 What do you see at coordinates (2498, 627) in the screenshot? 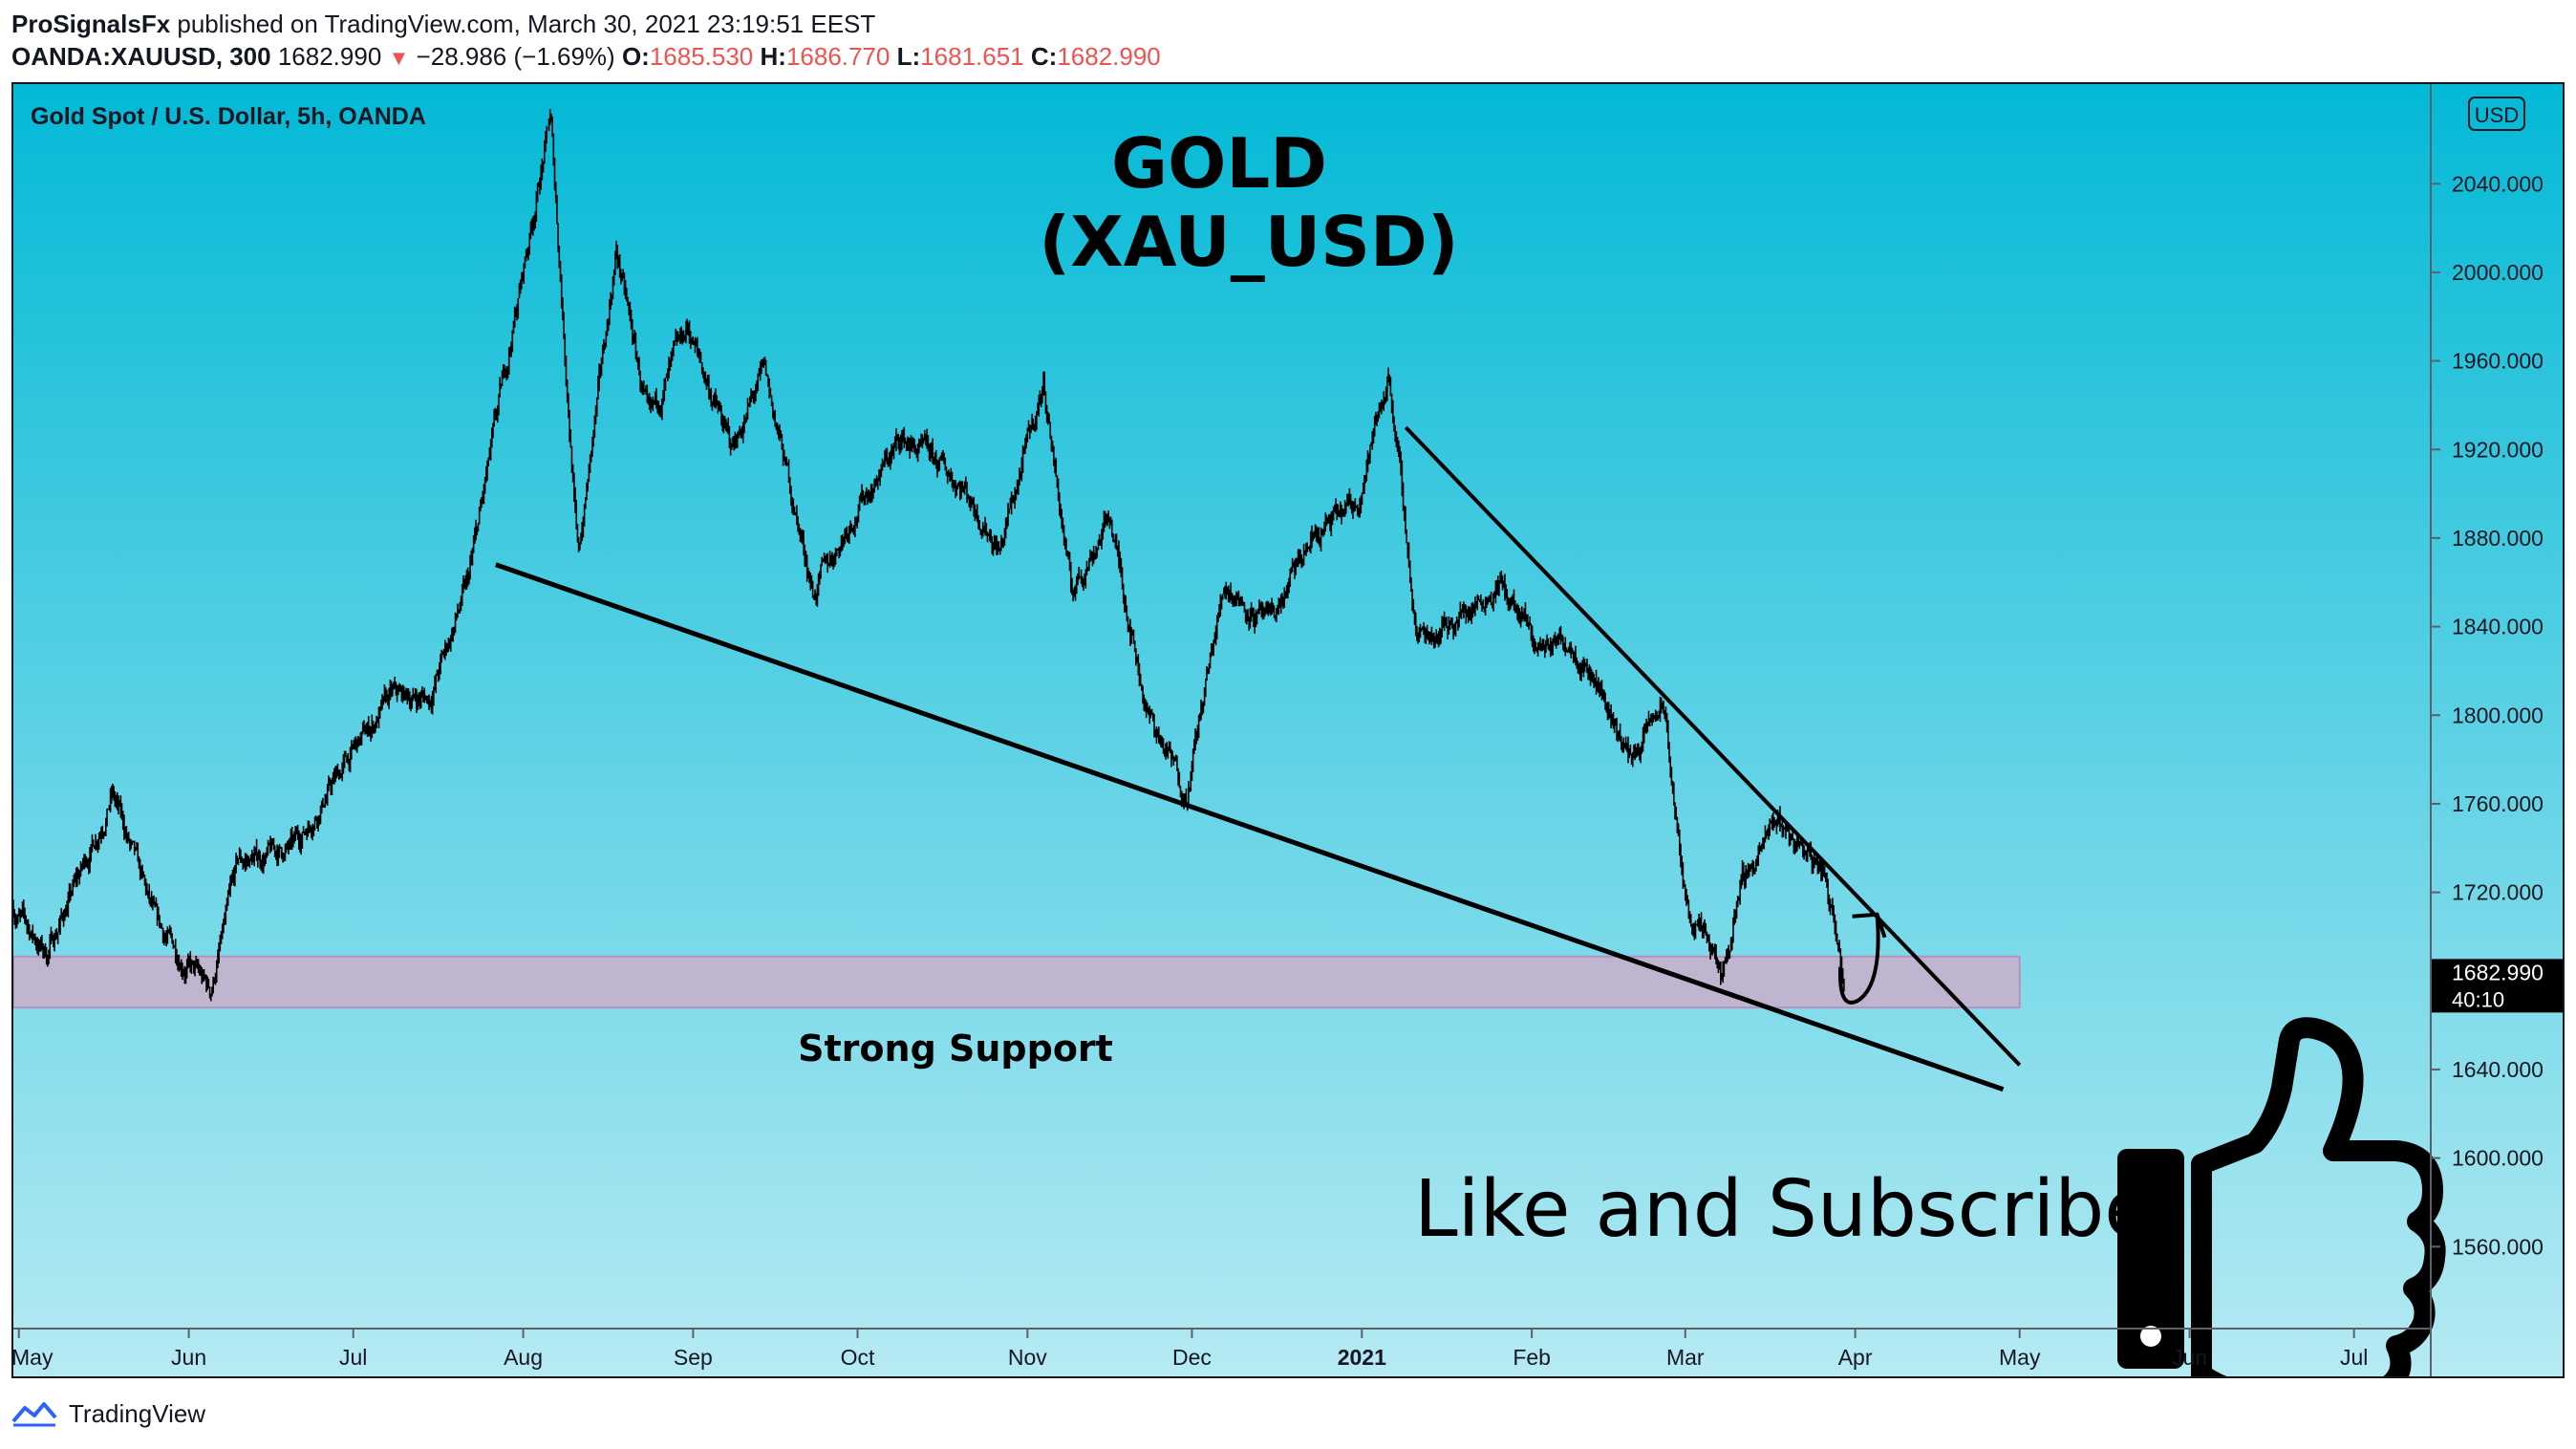
I see `price-tick-label: 1840.000` at bounding box center [2498, 627].